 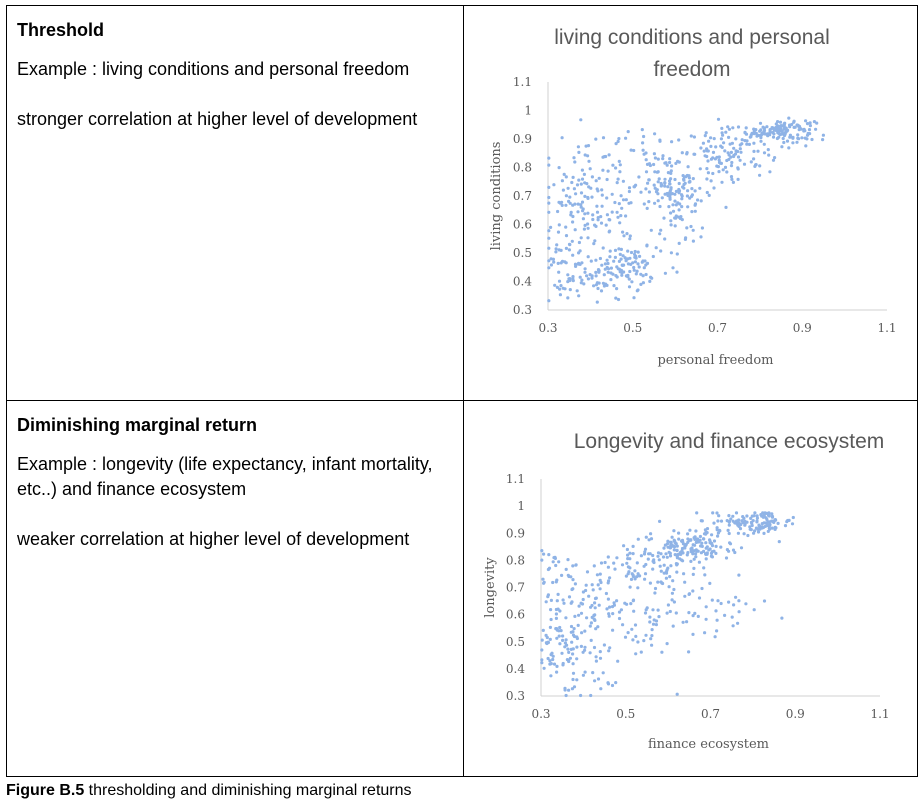 I want to click on scatter-points, so click(x=686, y=210).